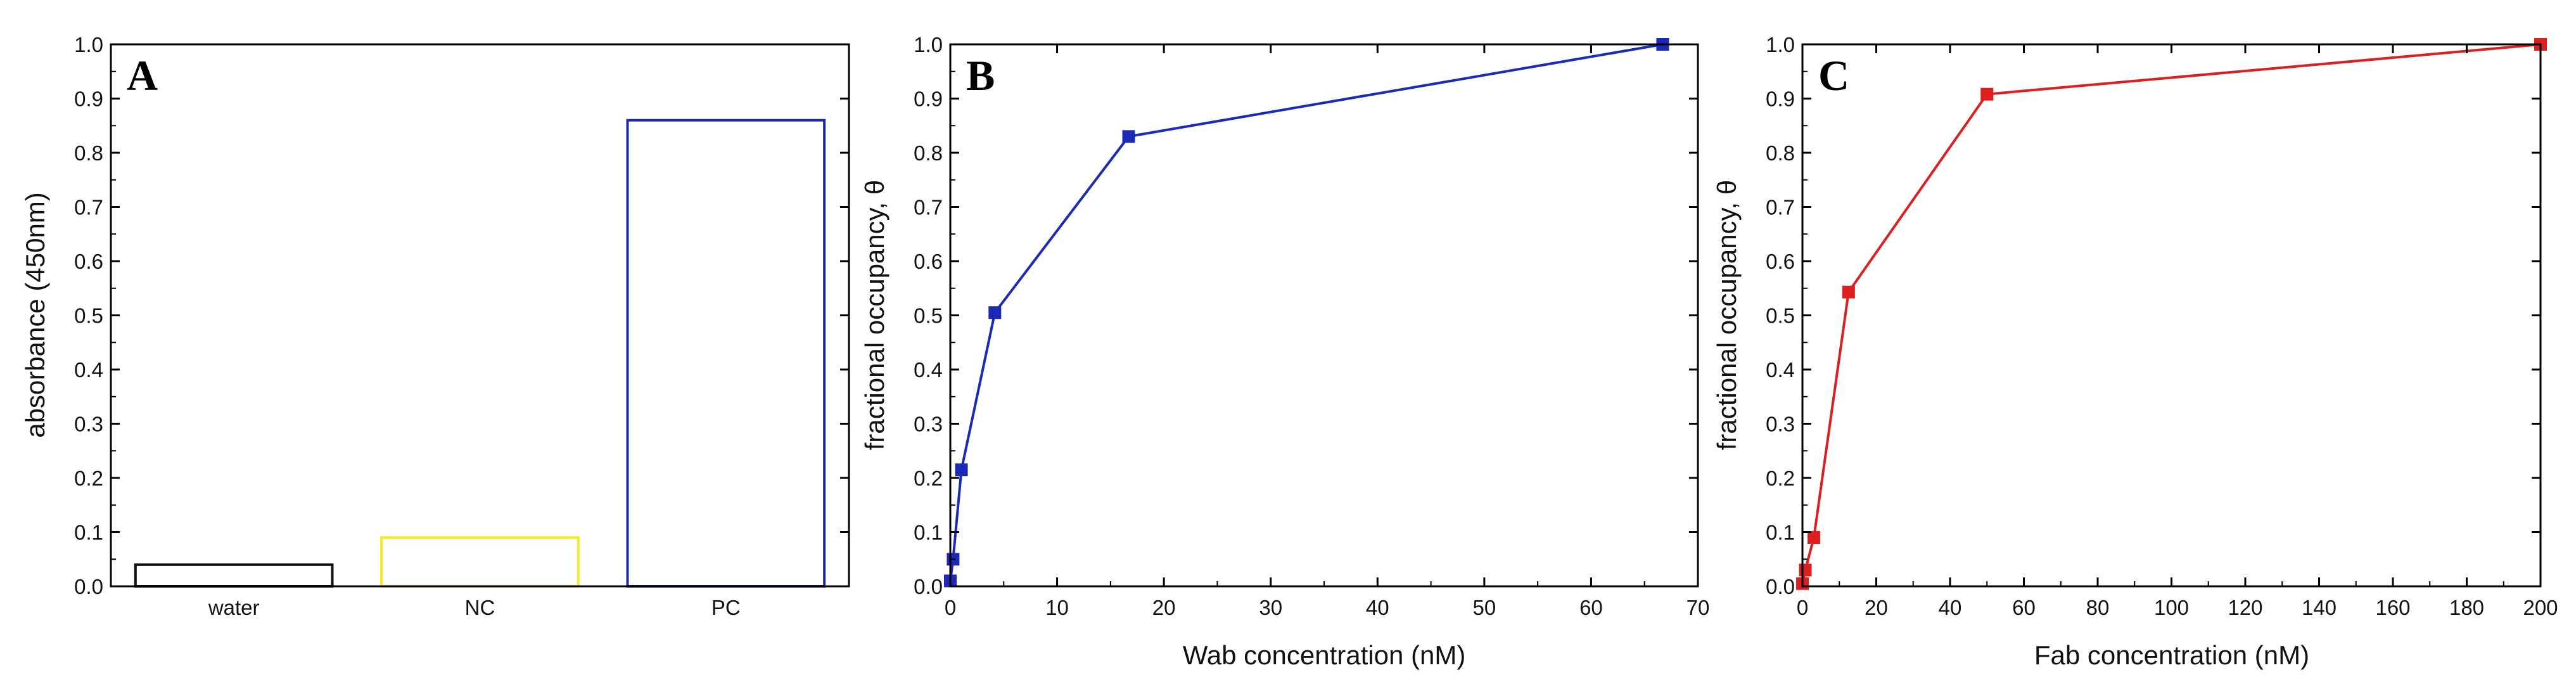 This screenshot has width=2576, height=689. Describe the element at coordinates (1781, 261) in the screenshot. I see `panel-c-y-tick-label-6: 0.6` at that location.